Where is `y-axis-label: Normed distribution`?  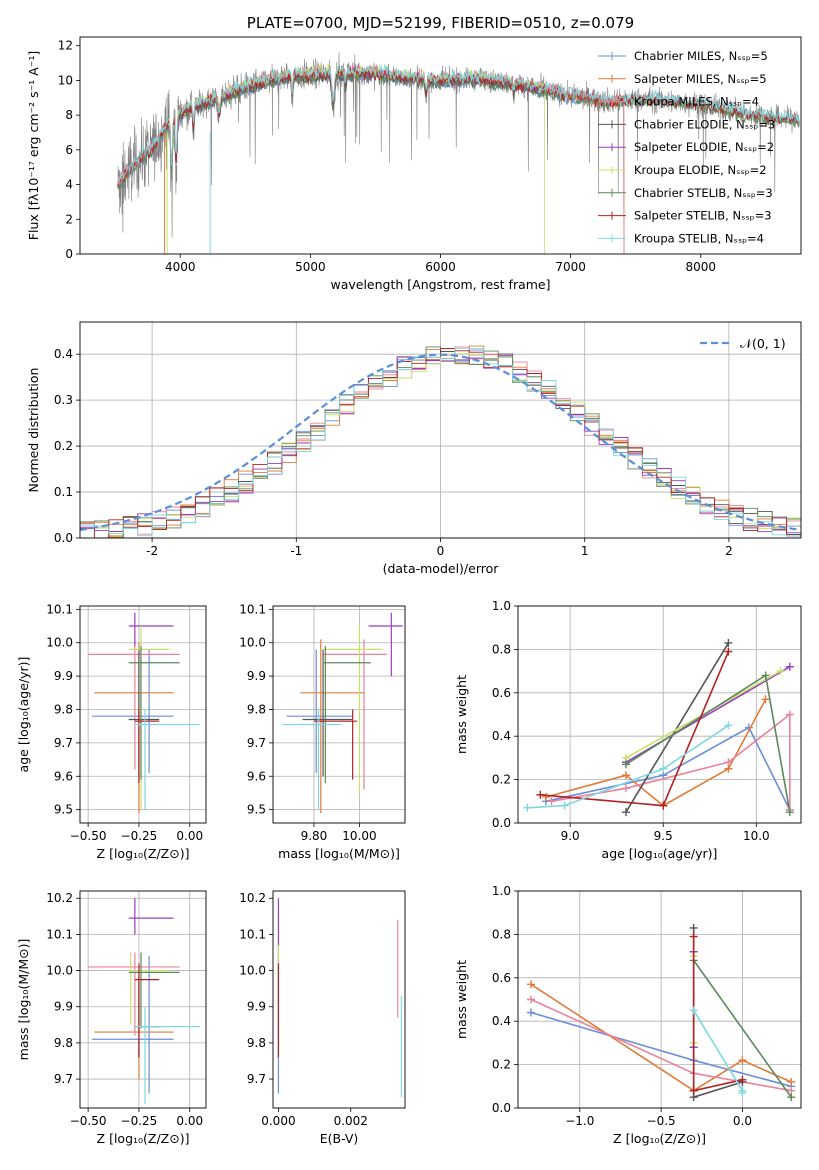 y-axis-label: Normed distribution is located at coordinates (33, 430).